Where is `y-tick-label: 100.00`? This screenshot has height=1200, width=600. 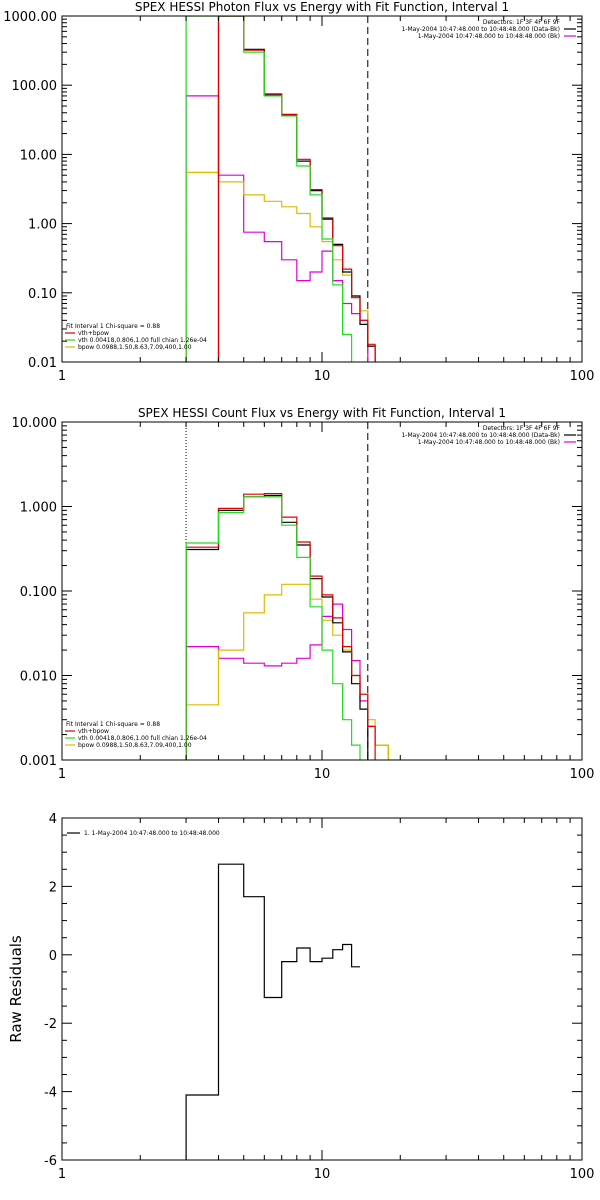 y-tick-label: 100.00 is located at coordinates (35, 86).